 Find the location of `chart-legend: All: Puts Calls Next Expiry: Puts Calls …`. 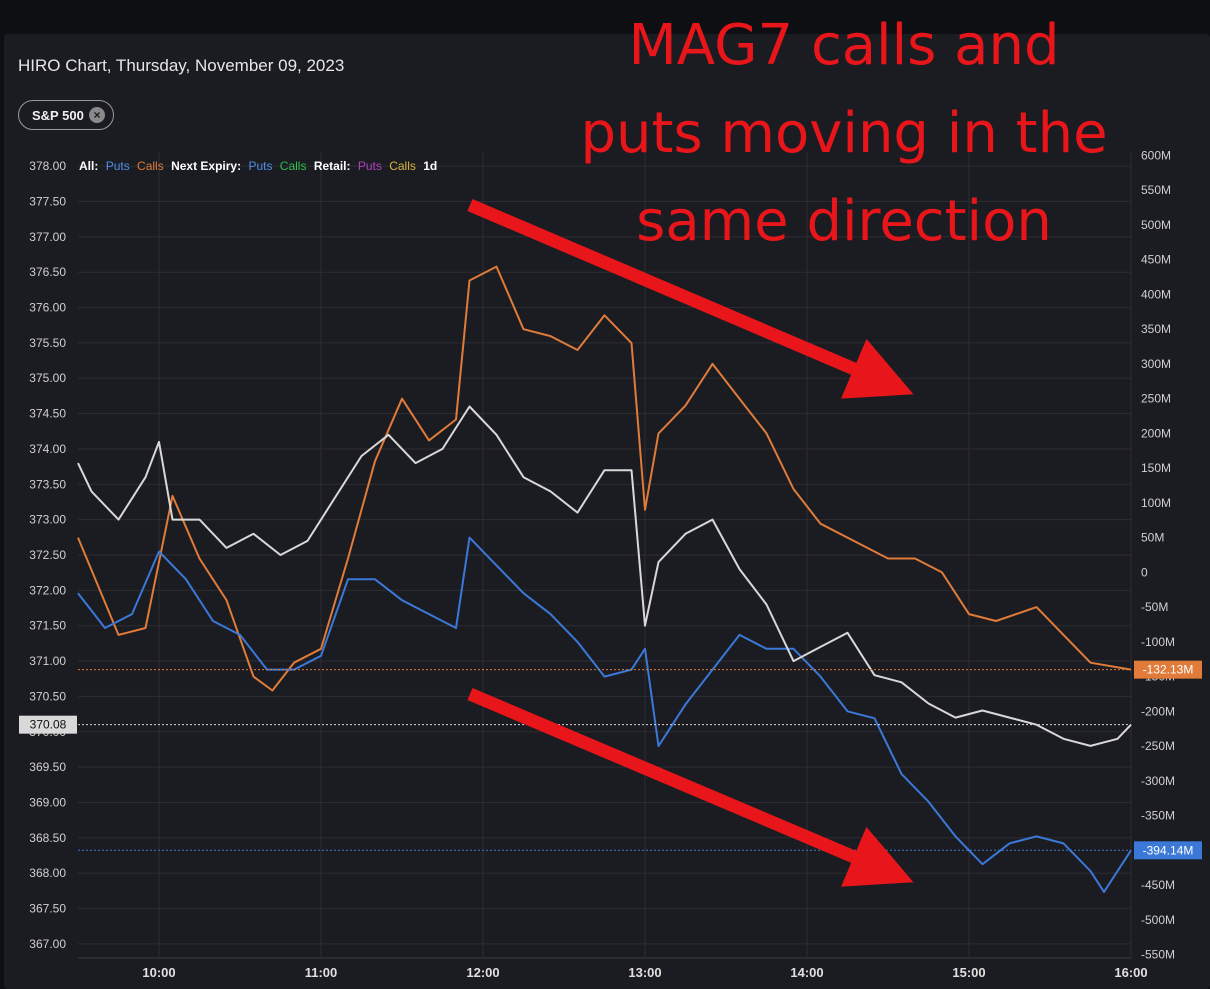

chart-legend: All: Puts Calls Next Expiry: Puts Calls … is located at coordinates (260, 166).